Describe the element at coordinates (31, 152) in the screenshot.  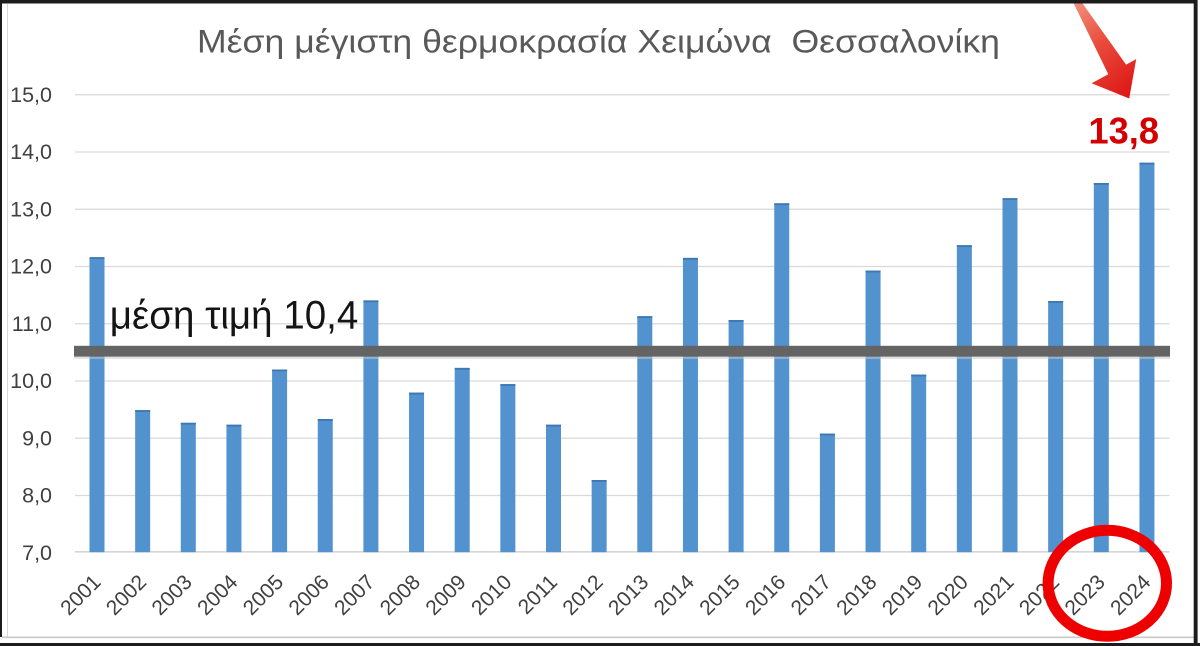
I see `svg-text: 14,0` at that location.